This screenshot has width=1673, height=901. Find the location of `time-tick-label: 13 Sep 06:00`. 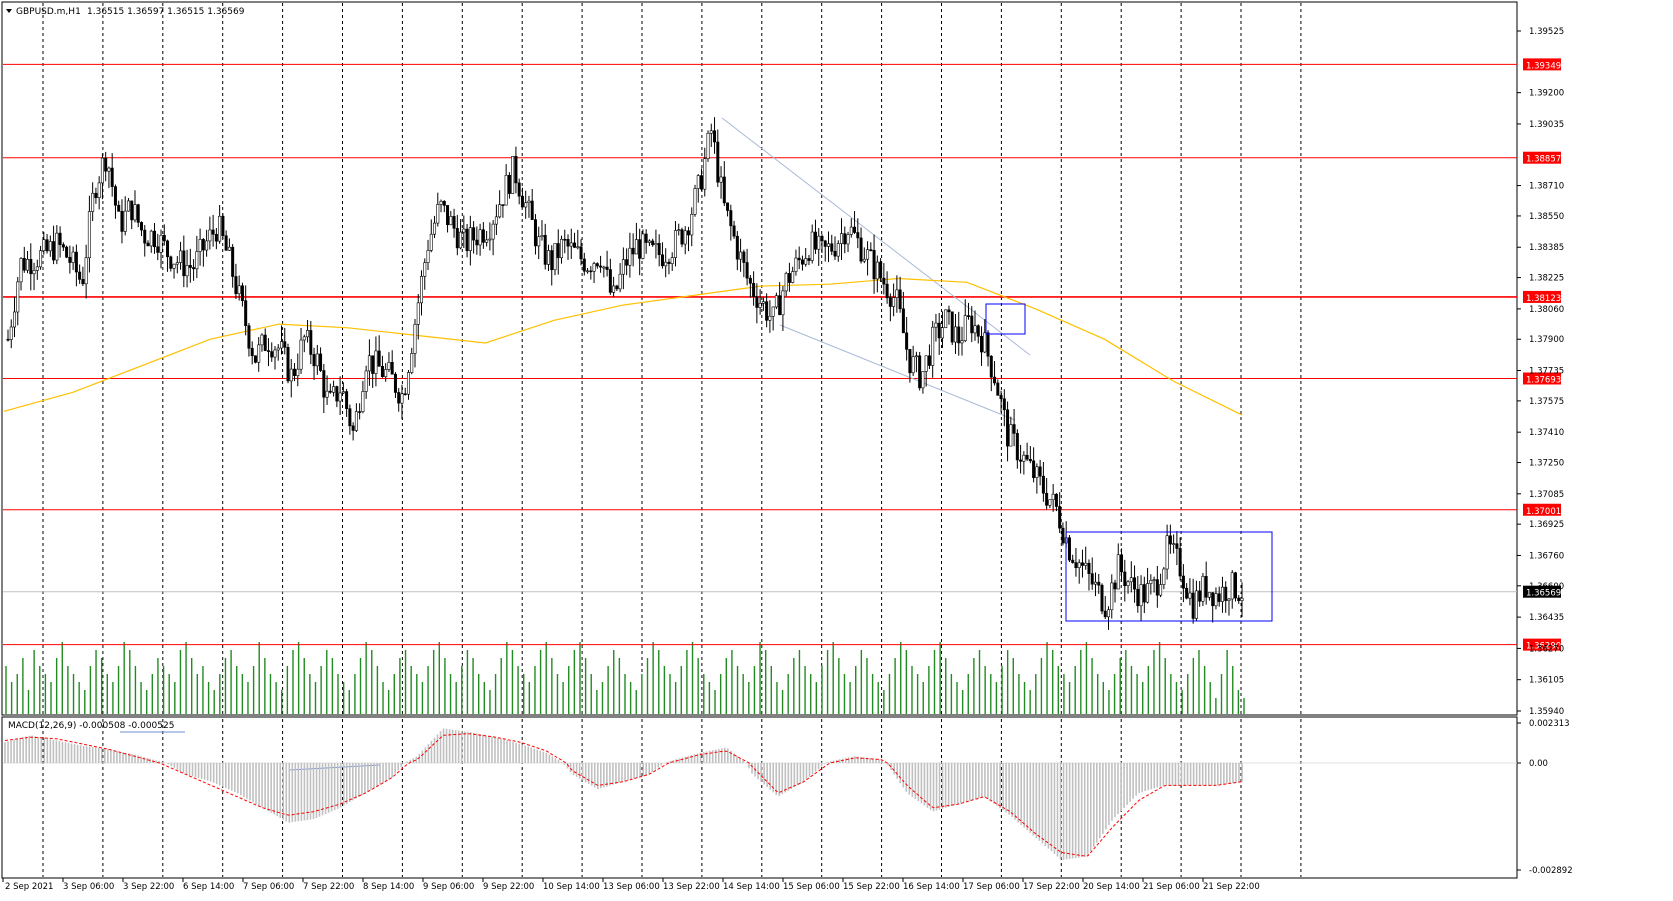

time-tick-label: 13 Sep 06:00 is located at coordinates (631, 887).